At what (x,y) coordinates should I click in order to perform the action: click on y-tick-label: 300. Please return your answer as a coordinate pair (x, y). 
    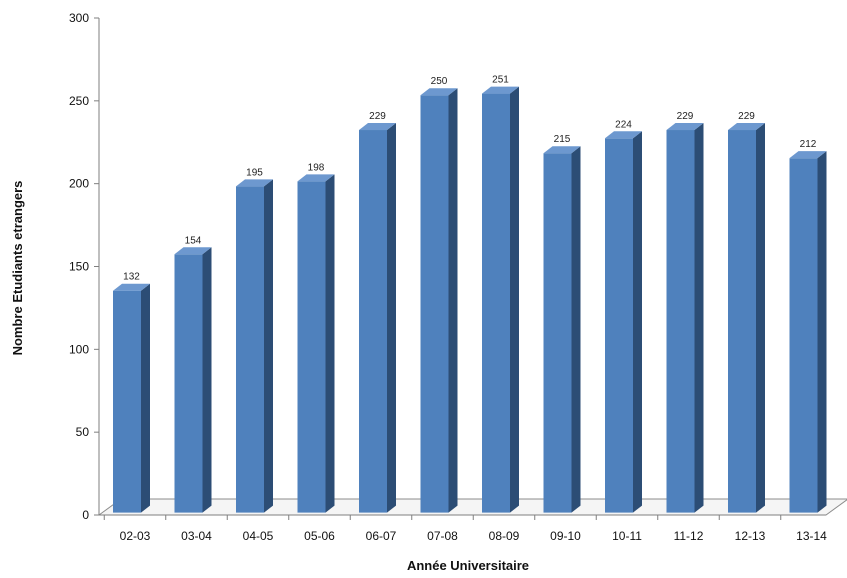
    Looking at the image, I should click on (79, 18).